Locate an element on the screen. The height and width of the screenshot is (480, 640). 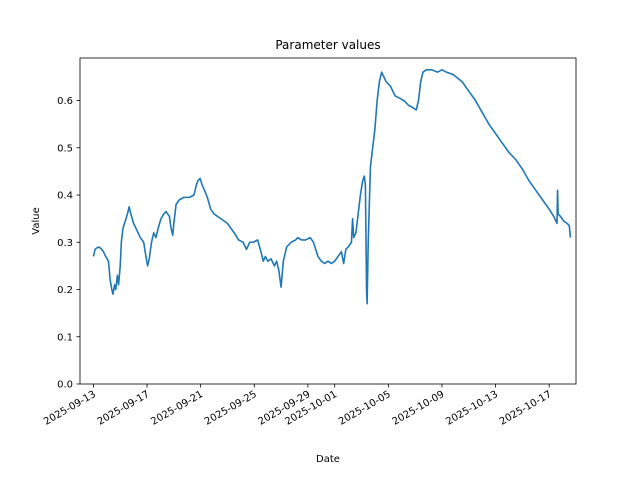
y-tick-label: 0.5 is located at coordinates (65, 148).